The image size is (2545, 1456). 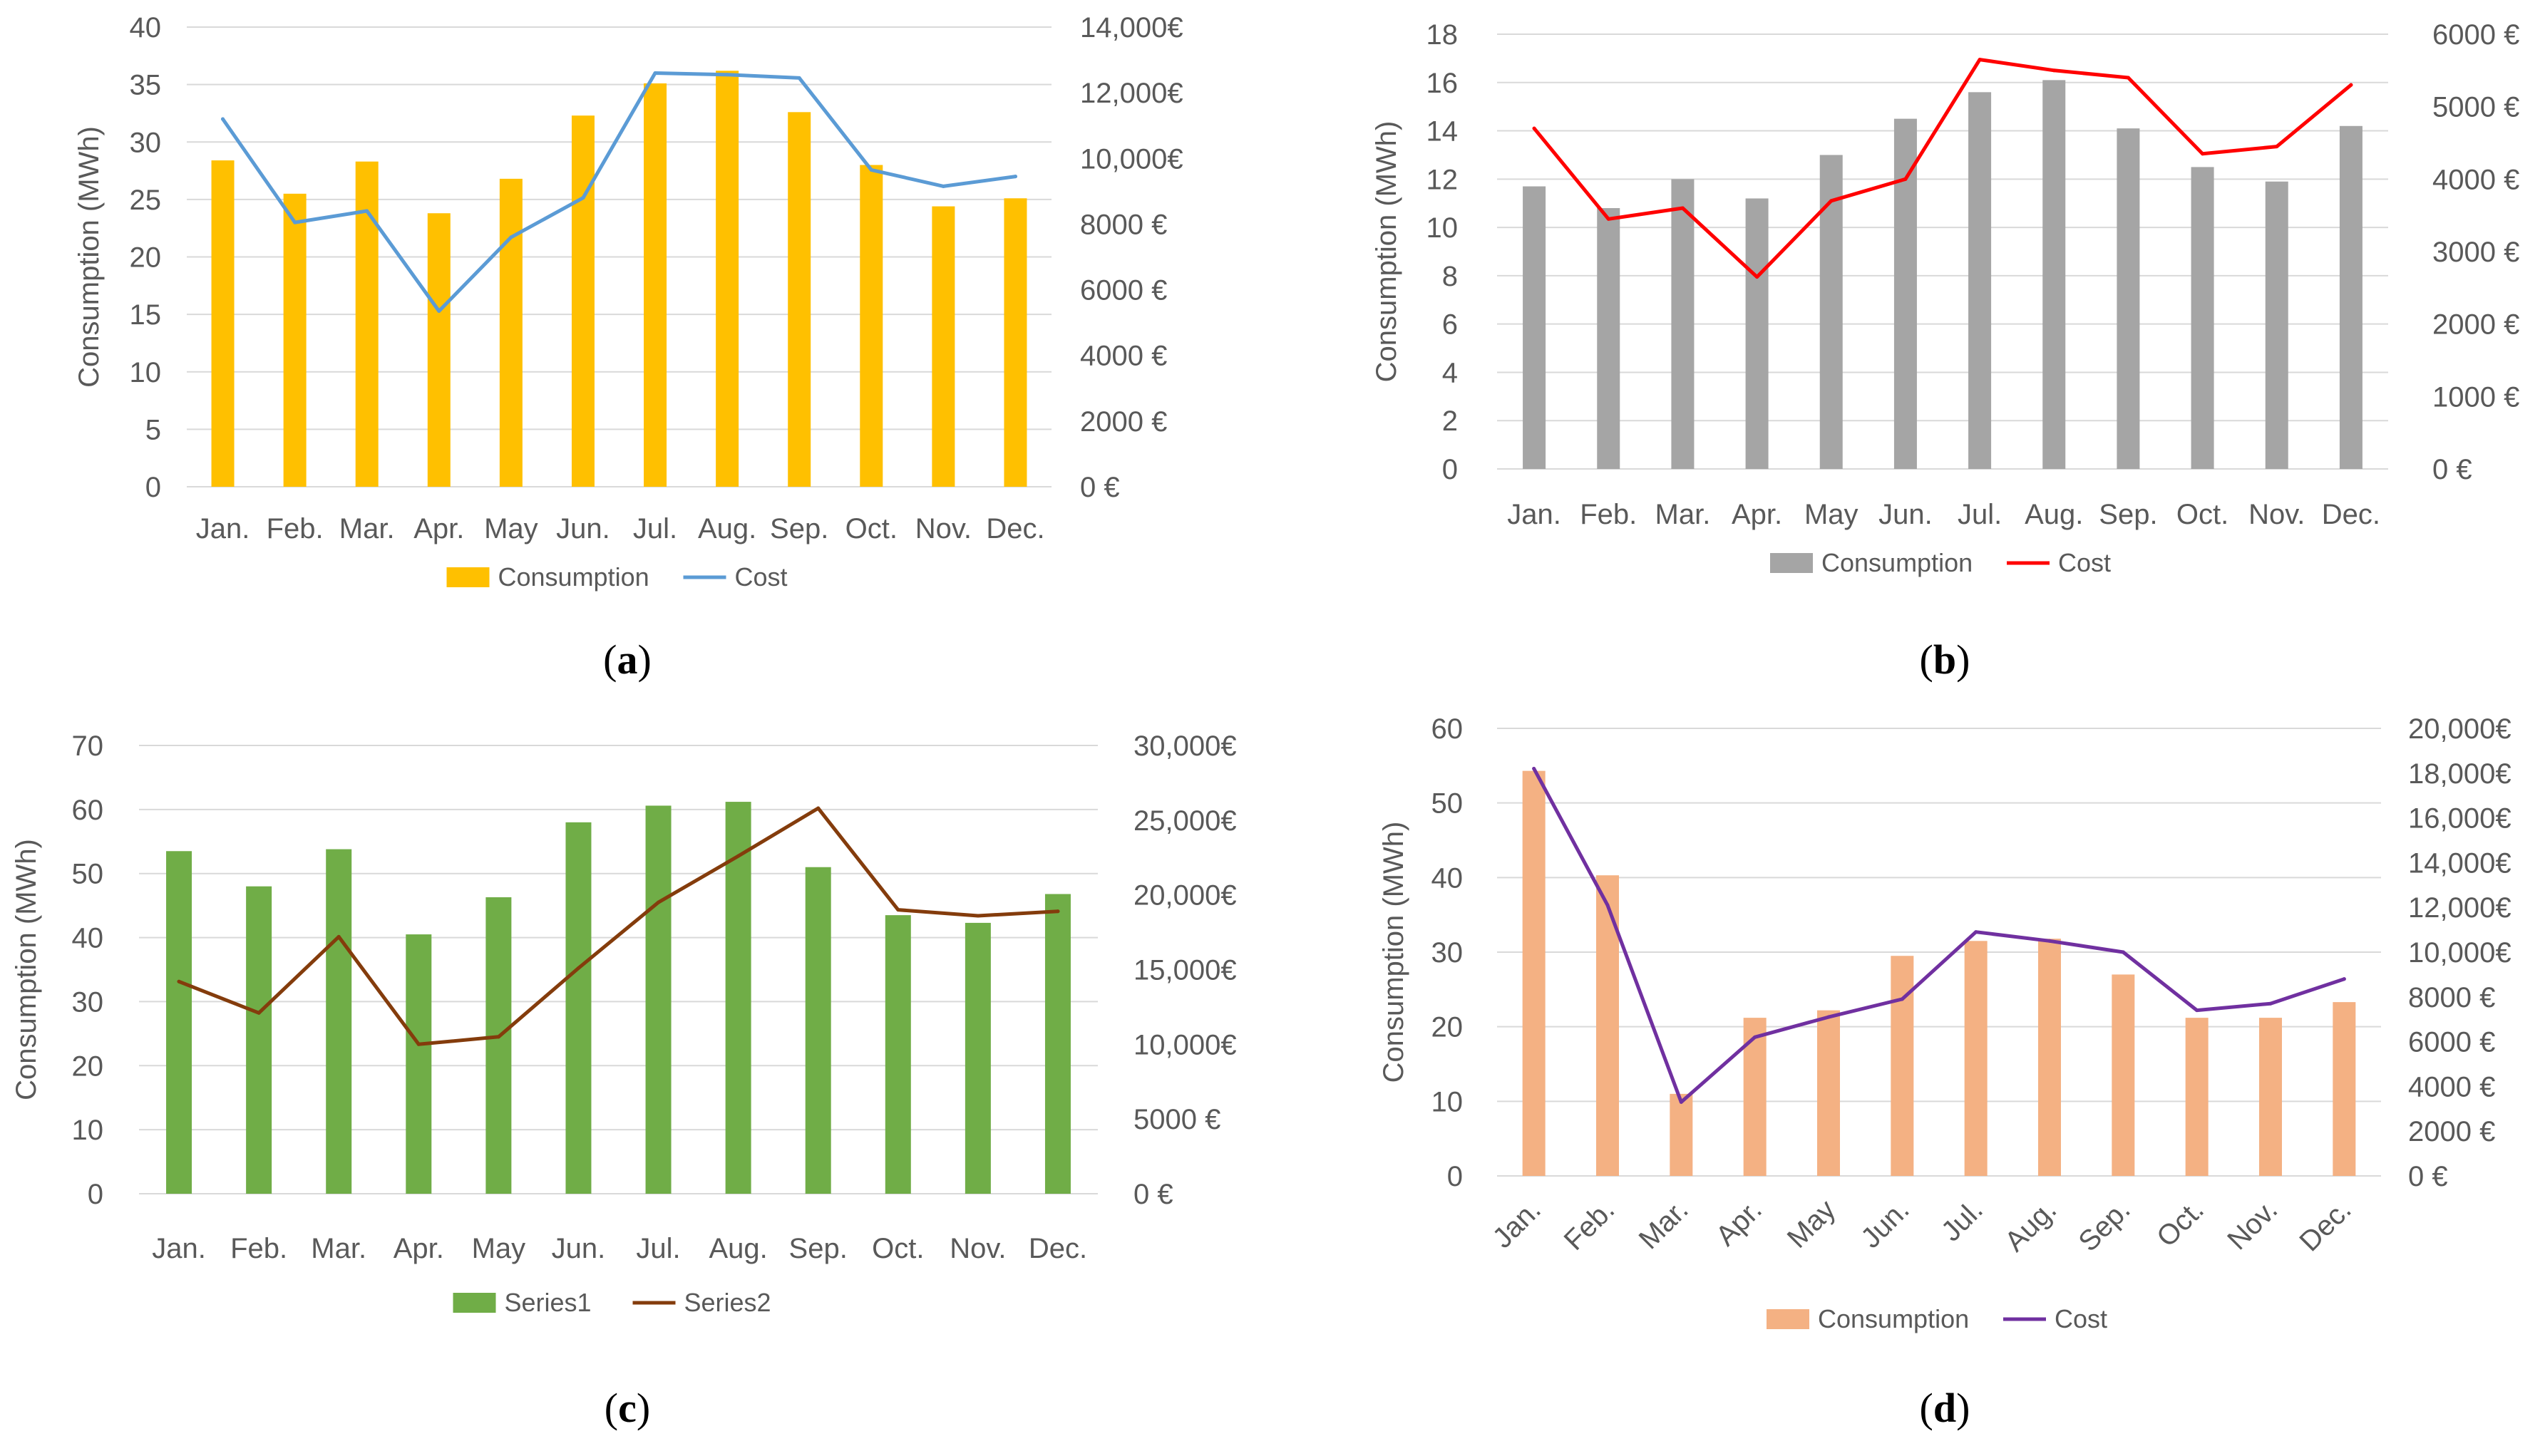 I want to click on x-tick-label: Mar., so click(x=367, y=528).